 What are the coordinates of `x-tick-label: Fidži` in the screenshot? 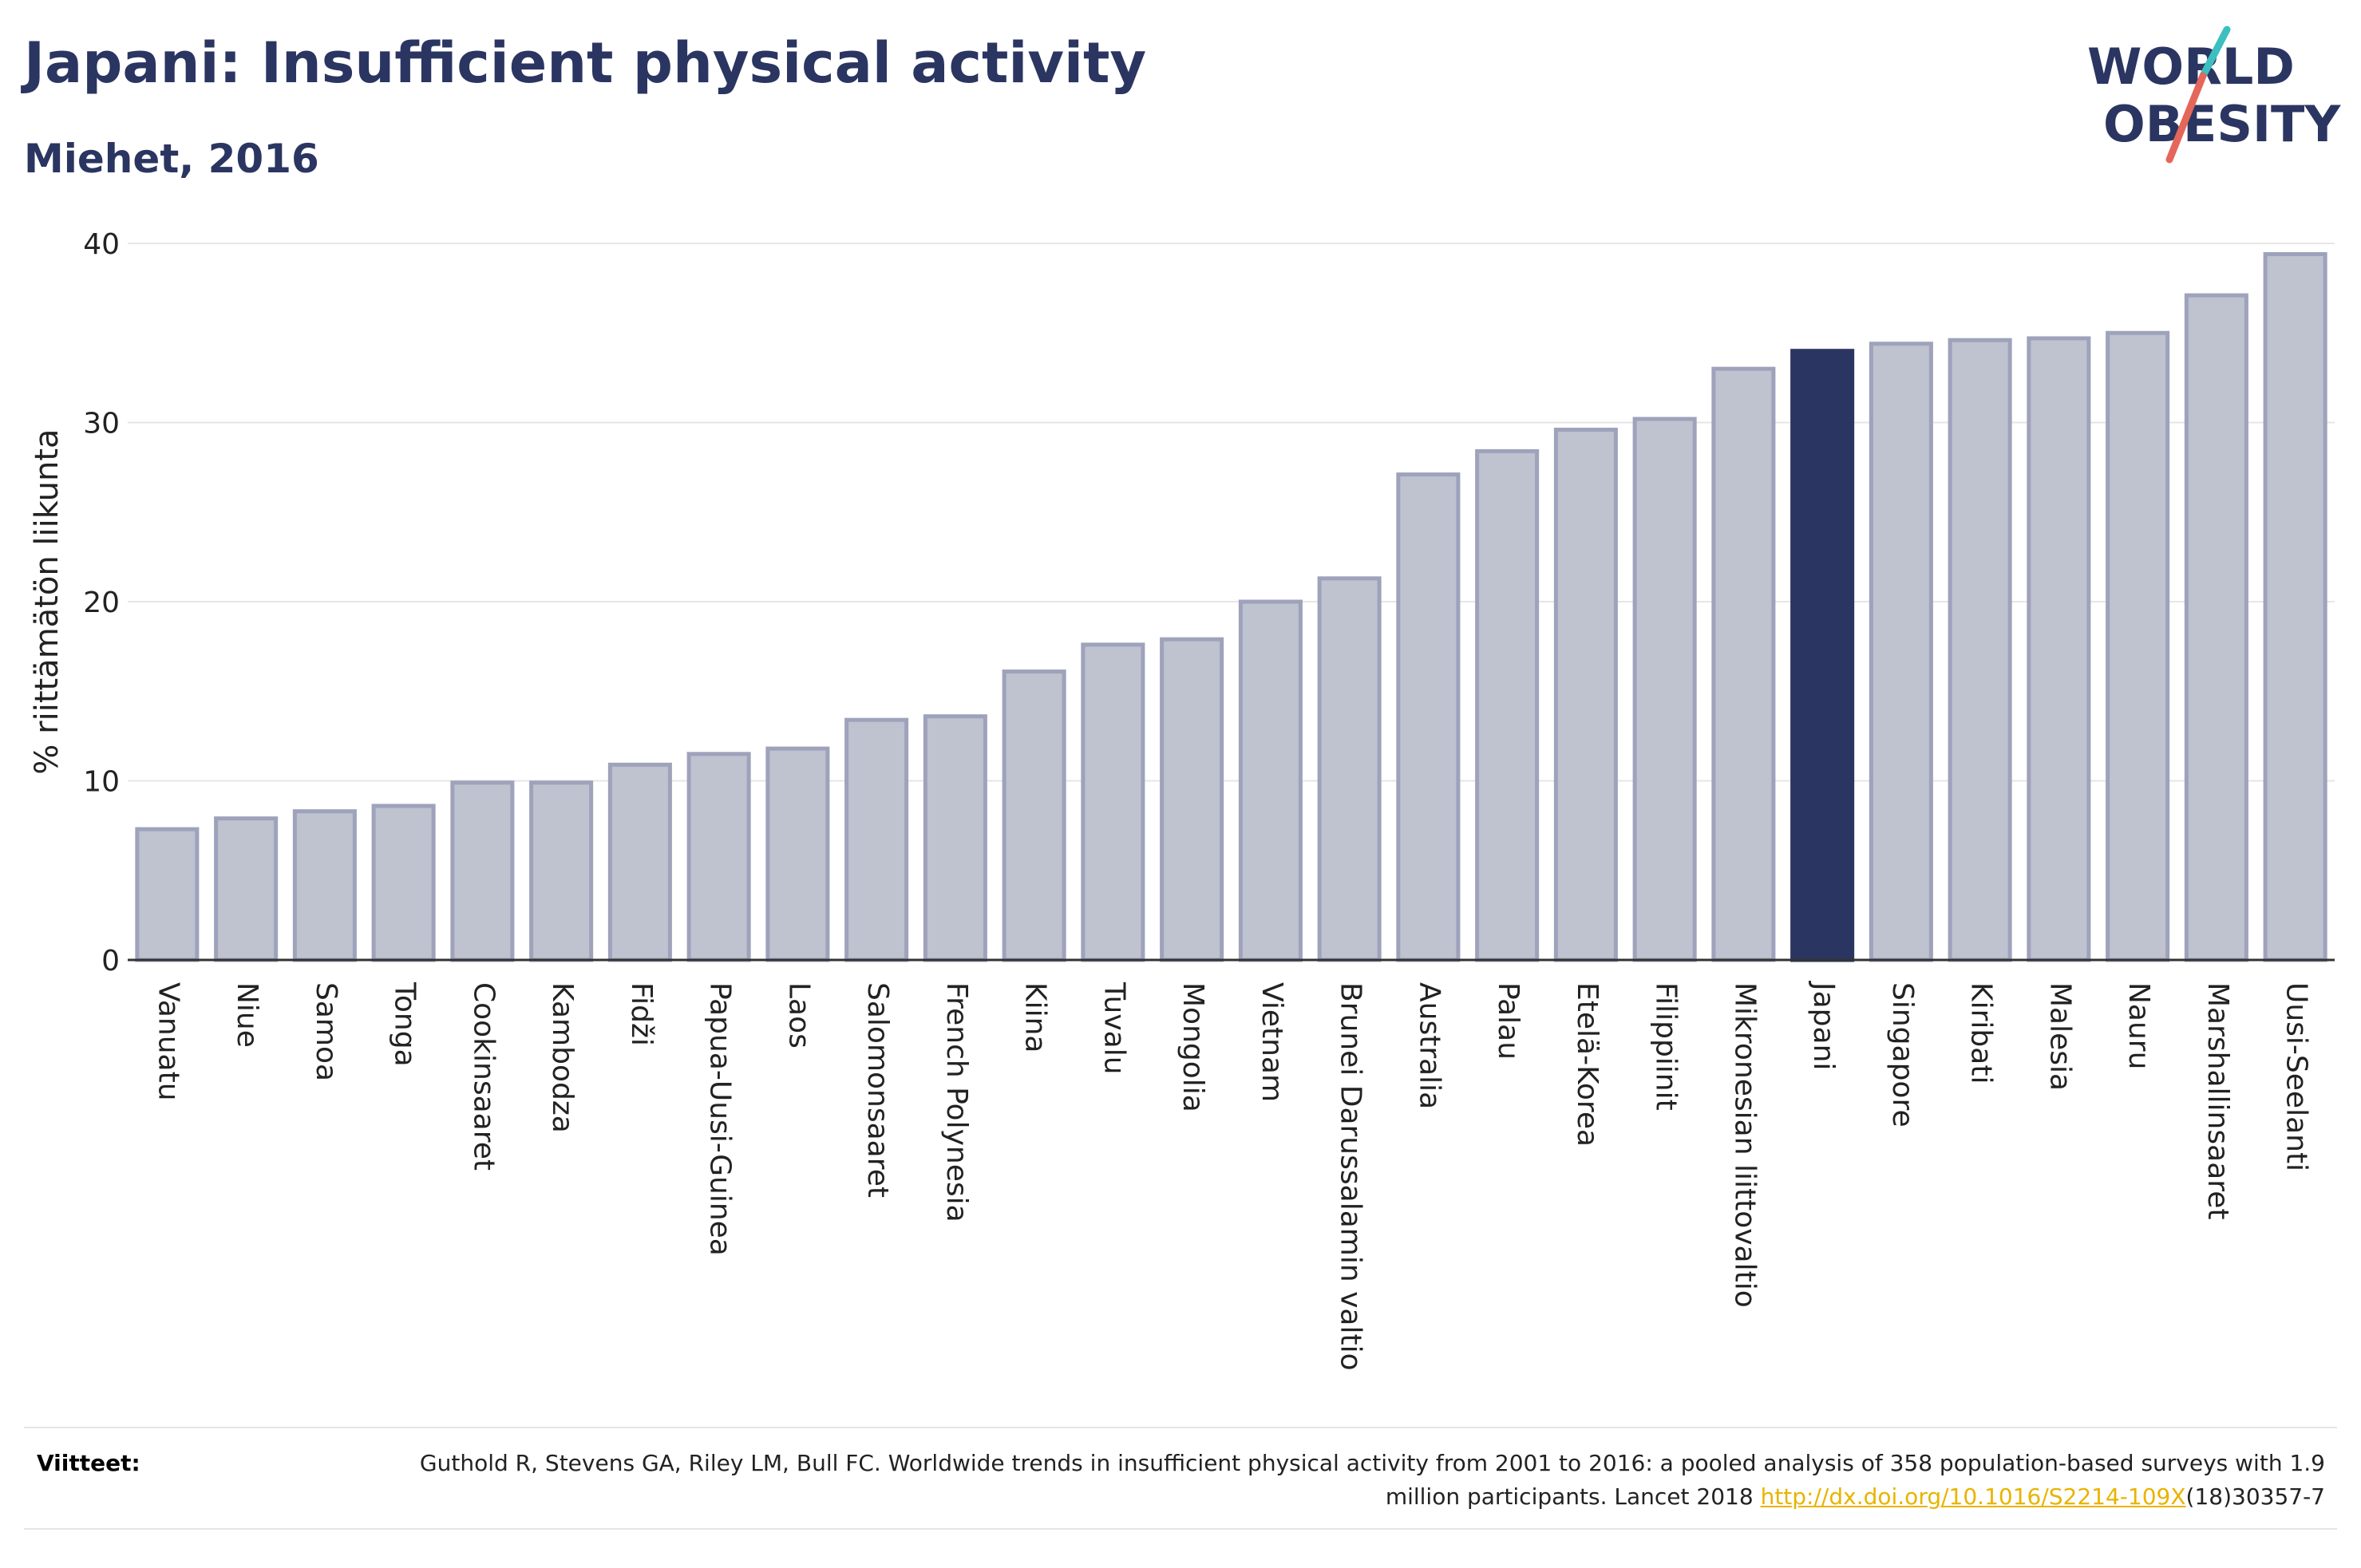 It's located at (641, 1014).